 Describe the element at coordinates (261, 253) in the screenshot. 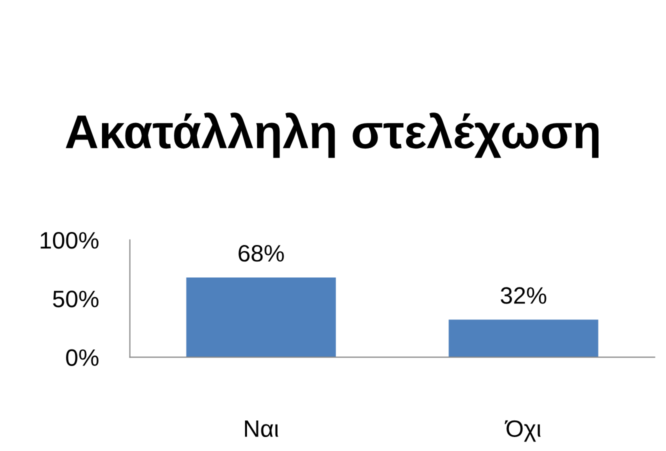

I see `data-label: 68%` at that location.